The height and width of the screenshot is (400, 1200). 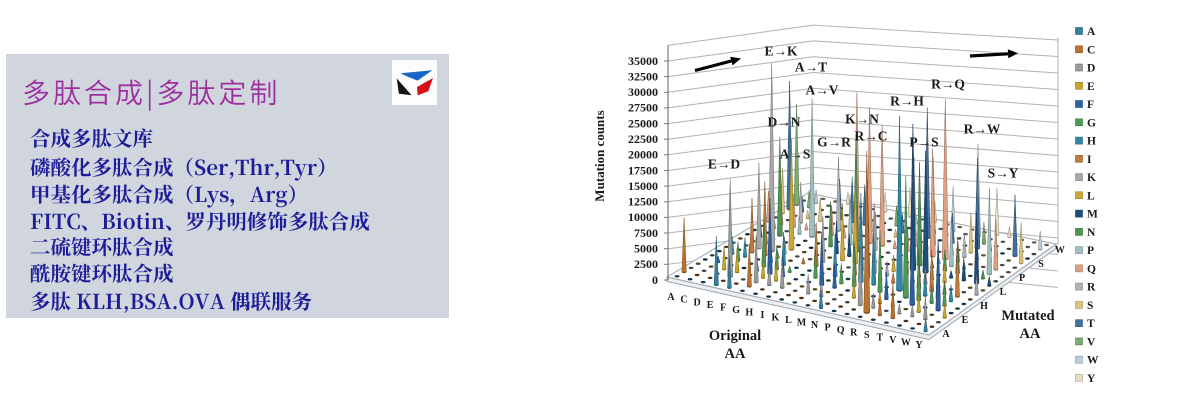 I want to click on svg-text: 7500, so click(x=646, y=233).